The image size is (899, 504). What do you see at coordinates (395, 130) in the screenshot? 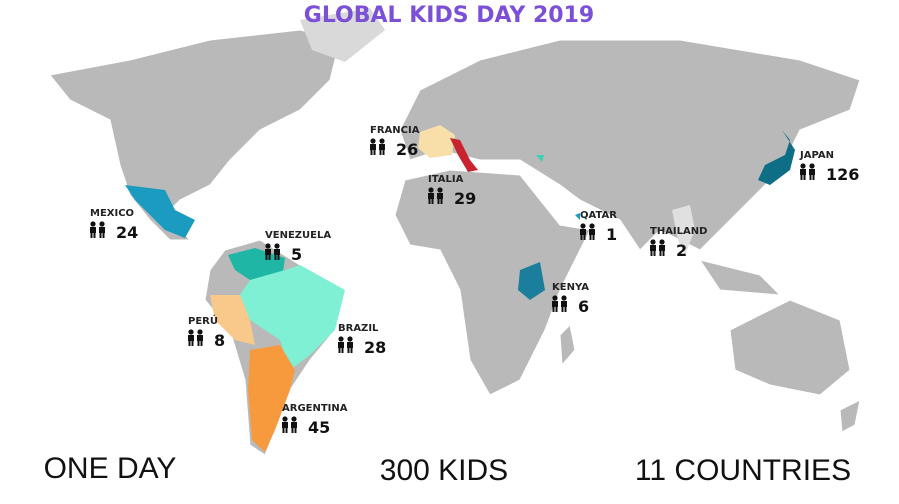
I see `country-name: FRANCIA` at bounding box center [395, 130].